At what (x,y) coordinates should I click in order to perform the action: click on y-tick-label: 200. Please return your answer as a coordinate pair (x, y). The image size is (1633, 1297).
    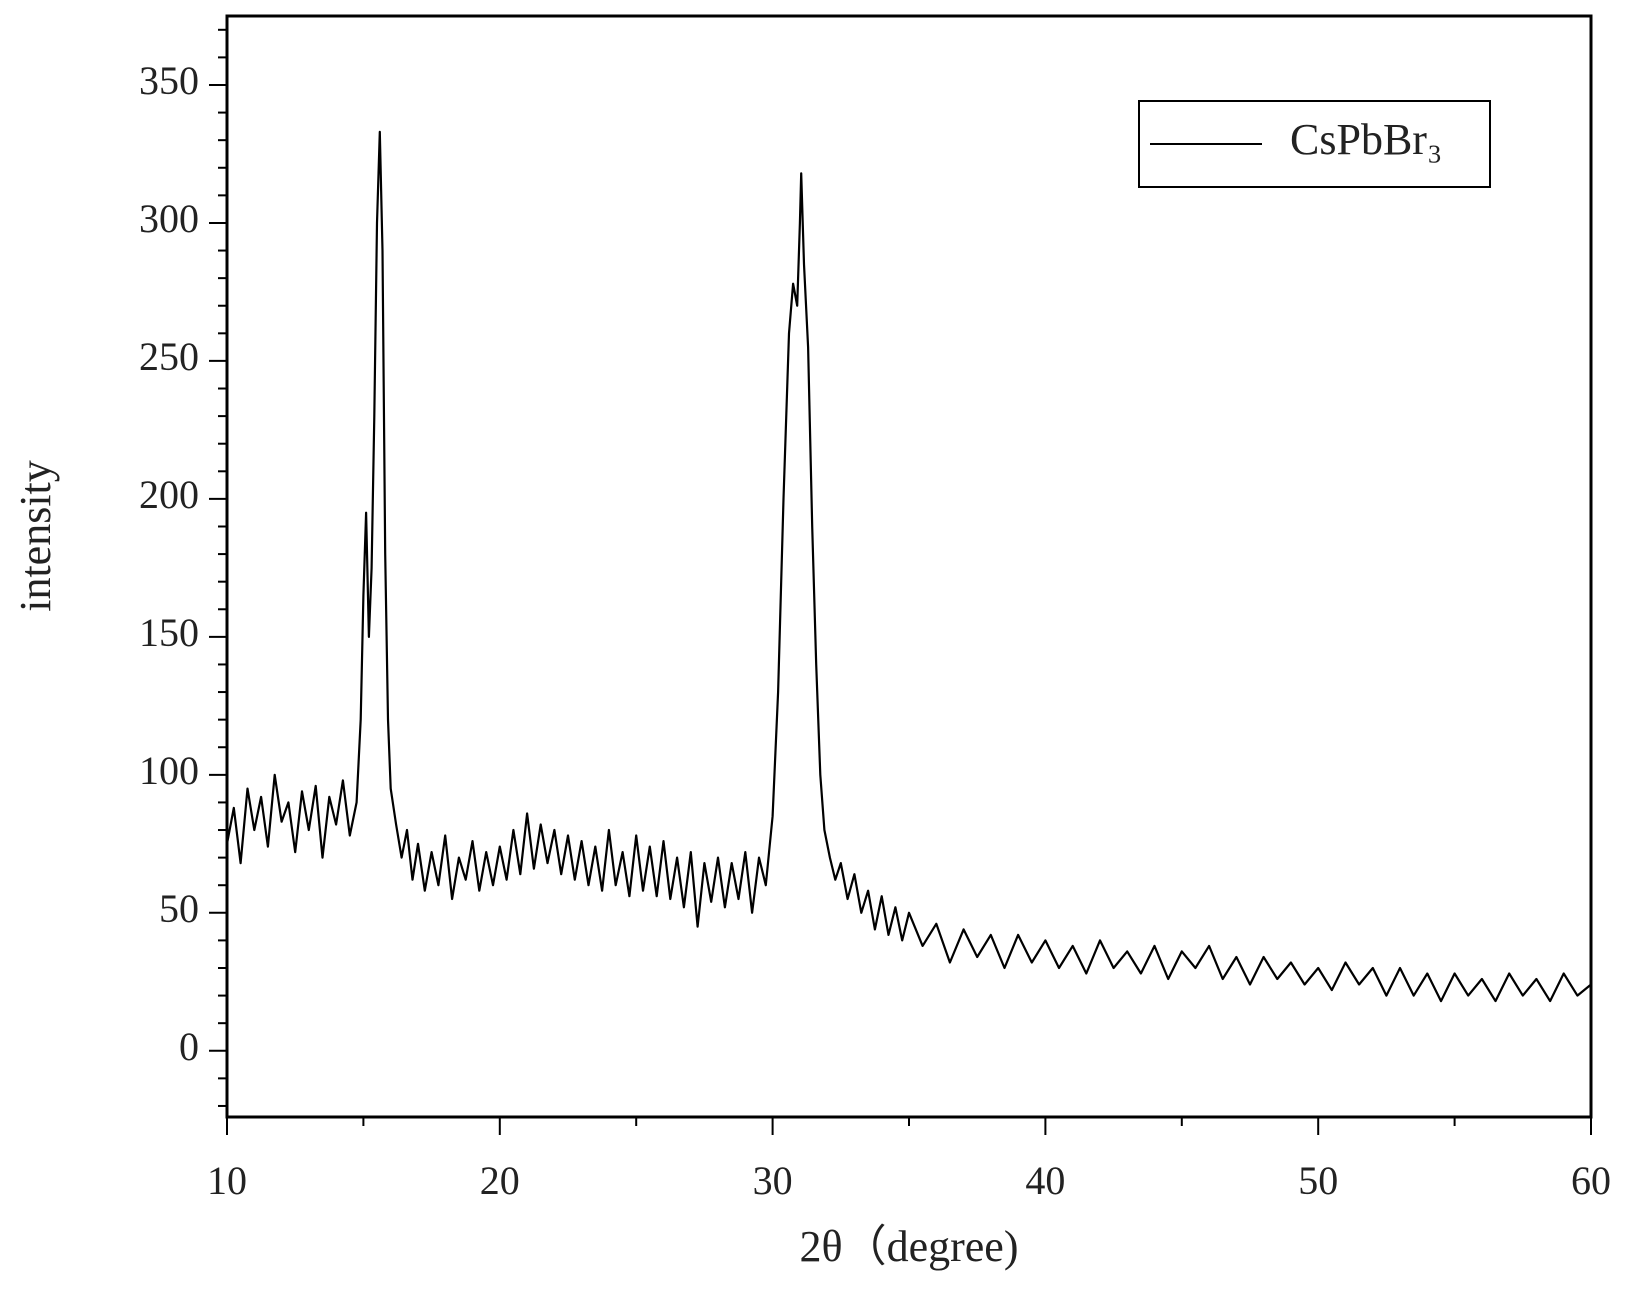
    Looking at the image, I should click on (169, 494).